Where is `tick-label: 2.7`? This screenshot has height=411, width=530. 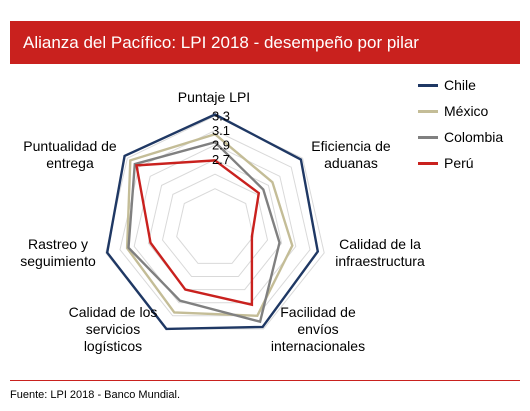 tick-label: 2.7 is located at coordinates (221, 159).